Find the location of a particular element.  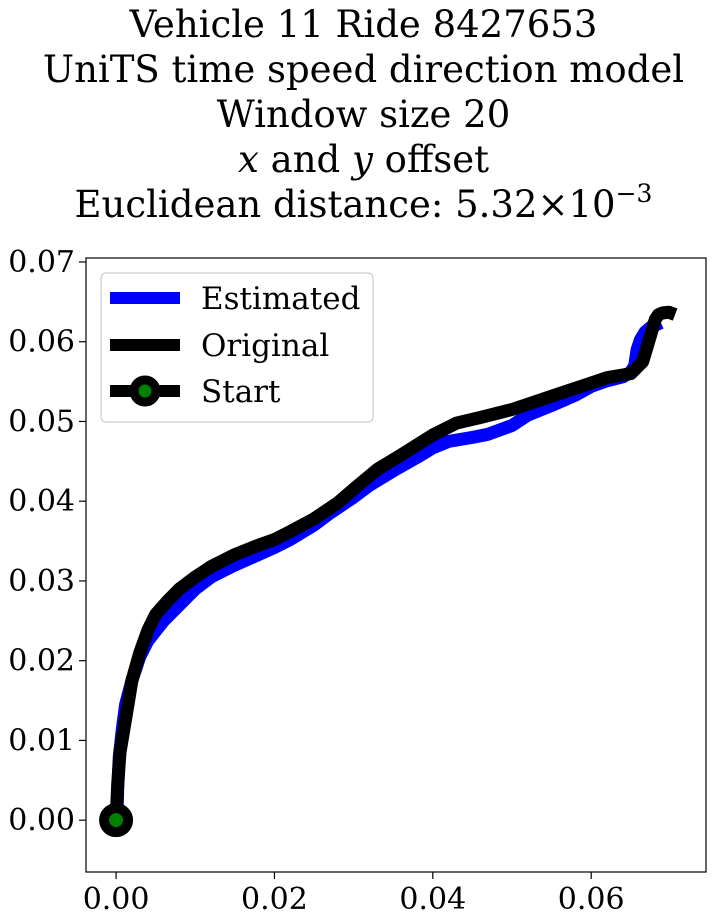

y-tick-label: 0.03 is located at coordinates (41, 581).